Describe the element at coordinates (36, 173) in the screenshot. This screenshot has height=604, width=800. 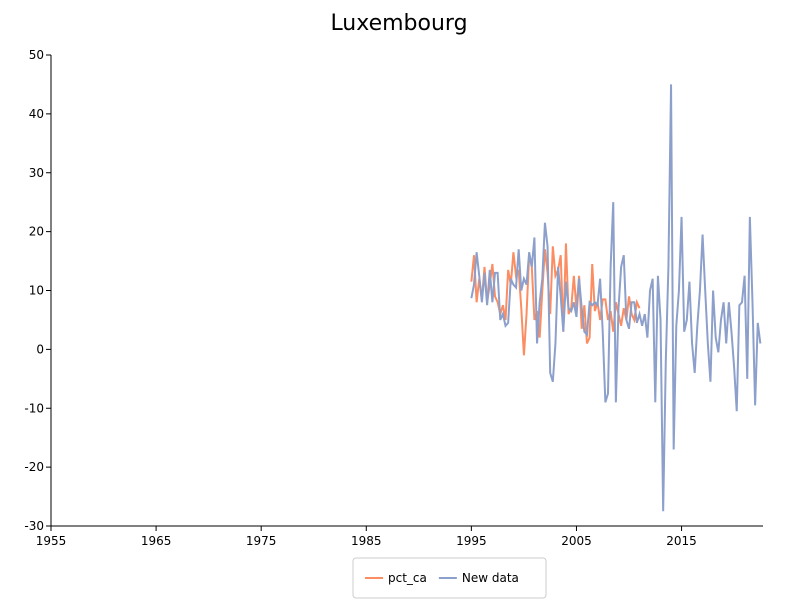
I see `y-tick-label: 30` at that location.